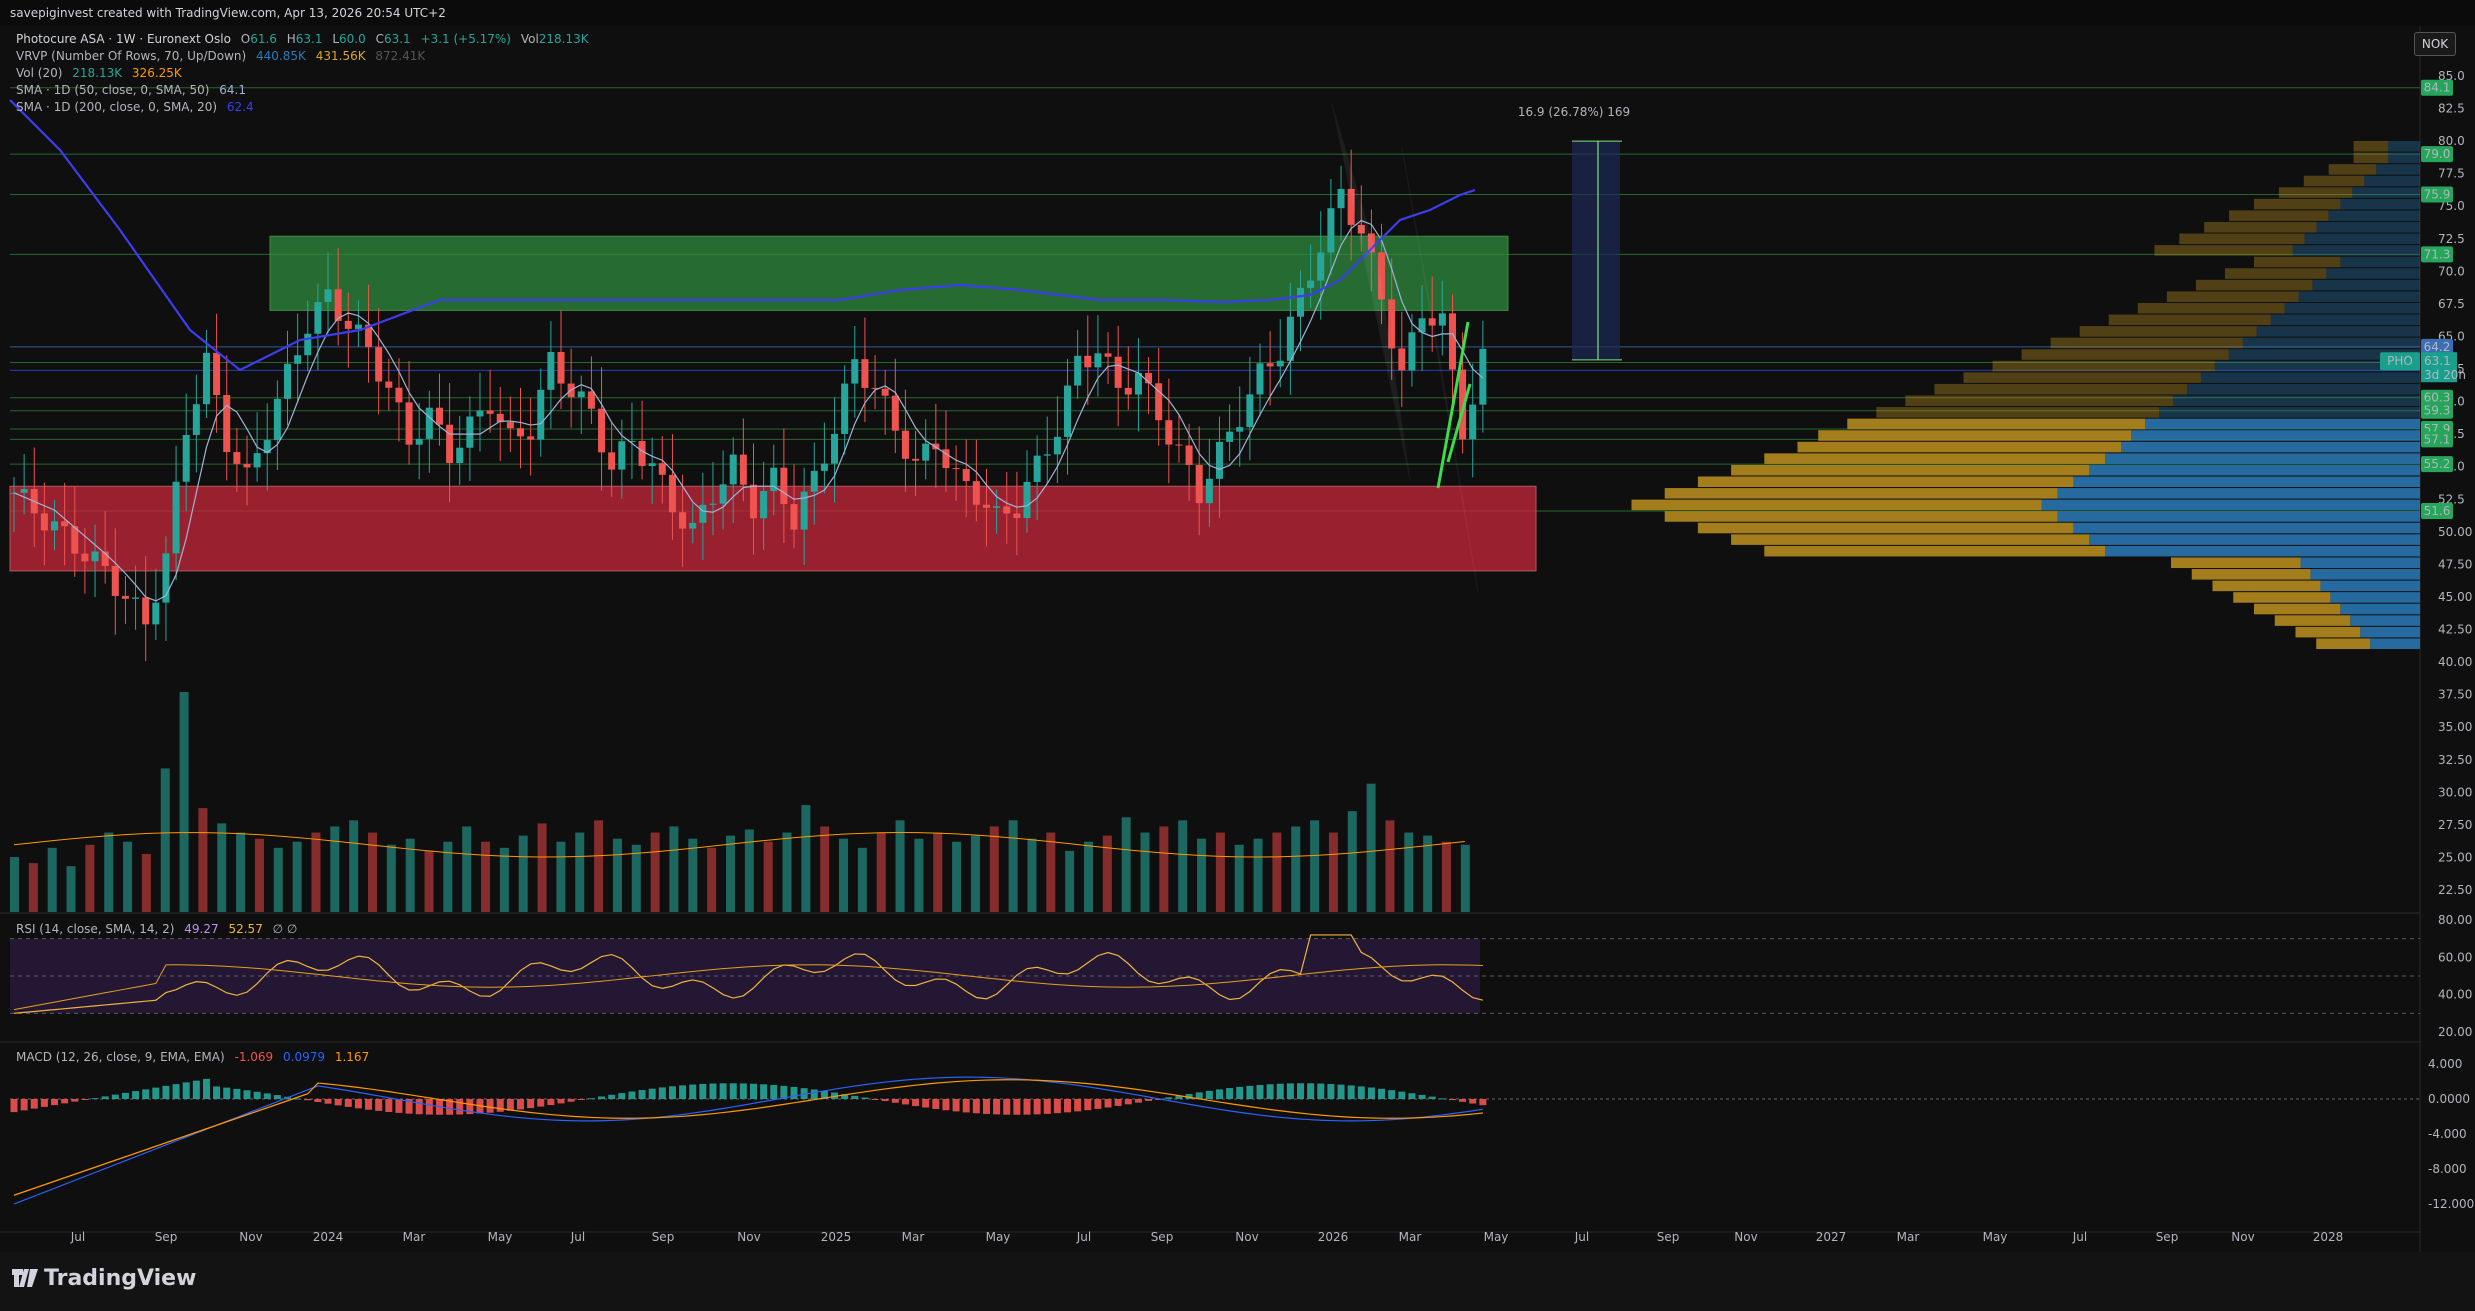  What do you see at coordinates (2437, 347) in the screenshot?
I see `price-tag-label: 64.2` at bounding box center [2437, 347].